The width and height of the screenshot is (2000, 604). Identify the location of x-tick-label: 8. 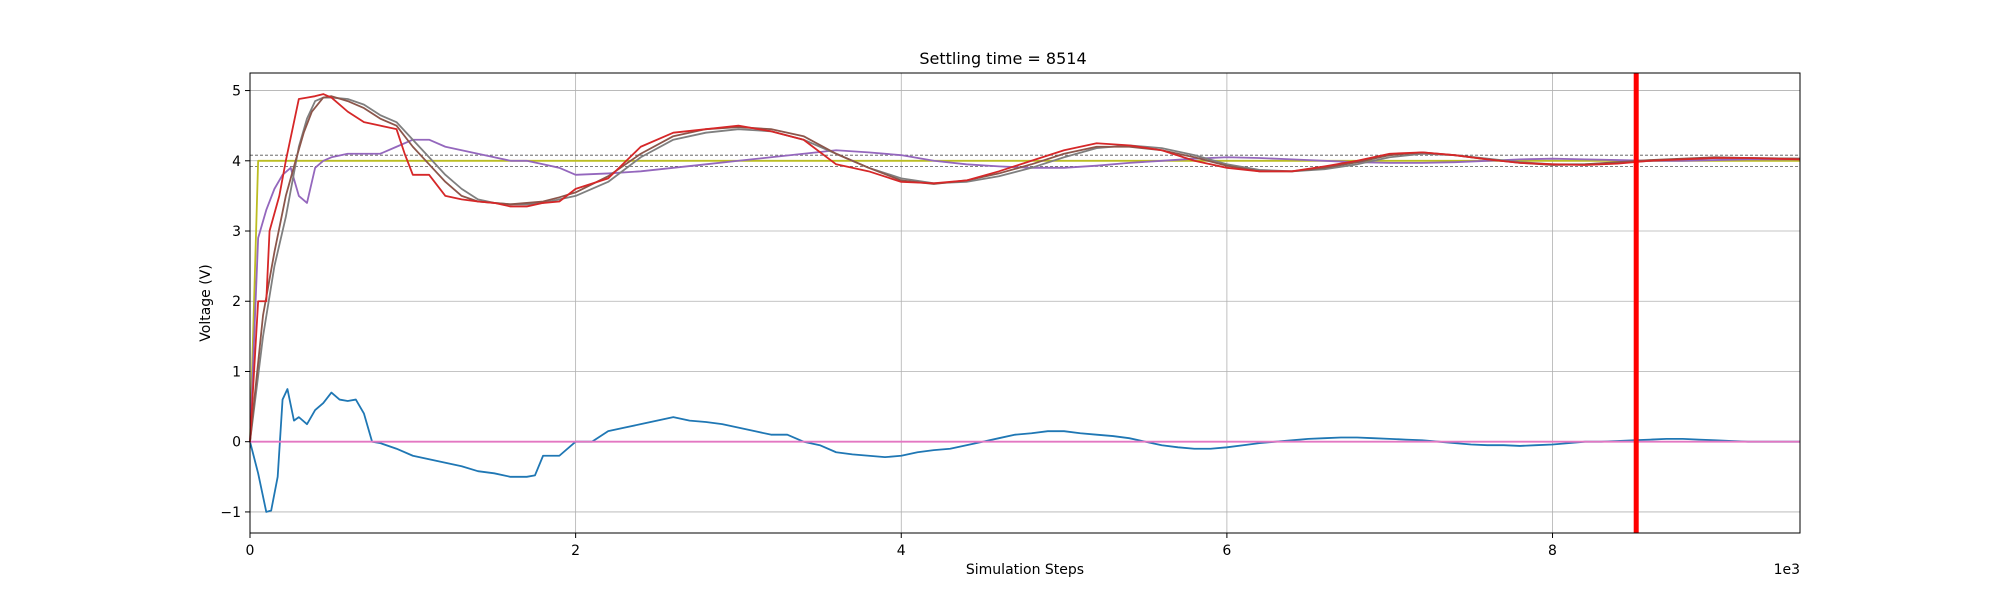
(1552, 551).